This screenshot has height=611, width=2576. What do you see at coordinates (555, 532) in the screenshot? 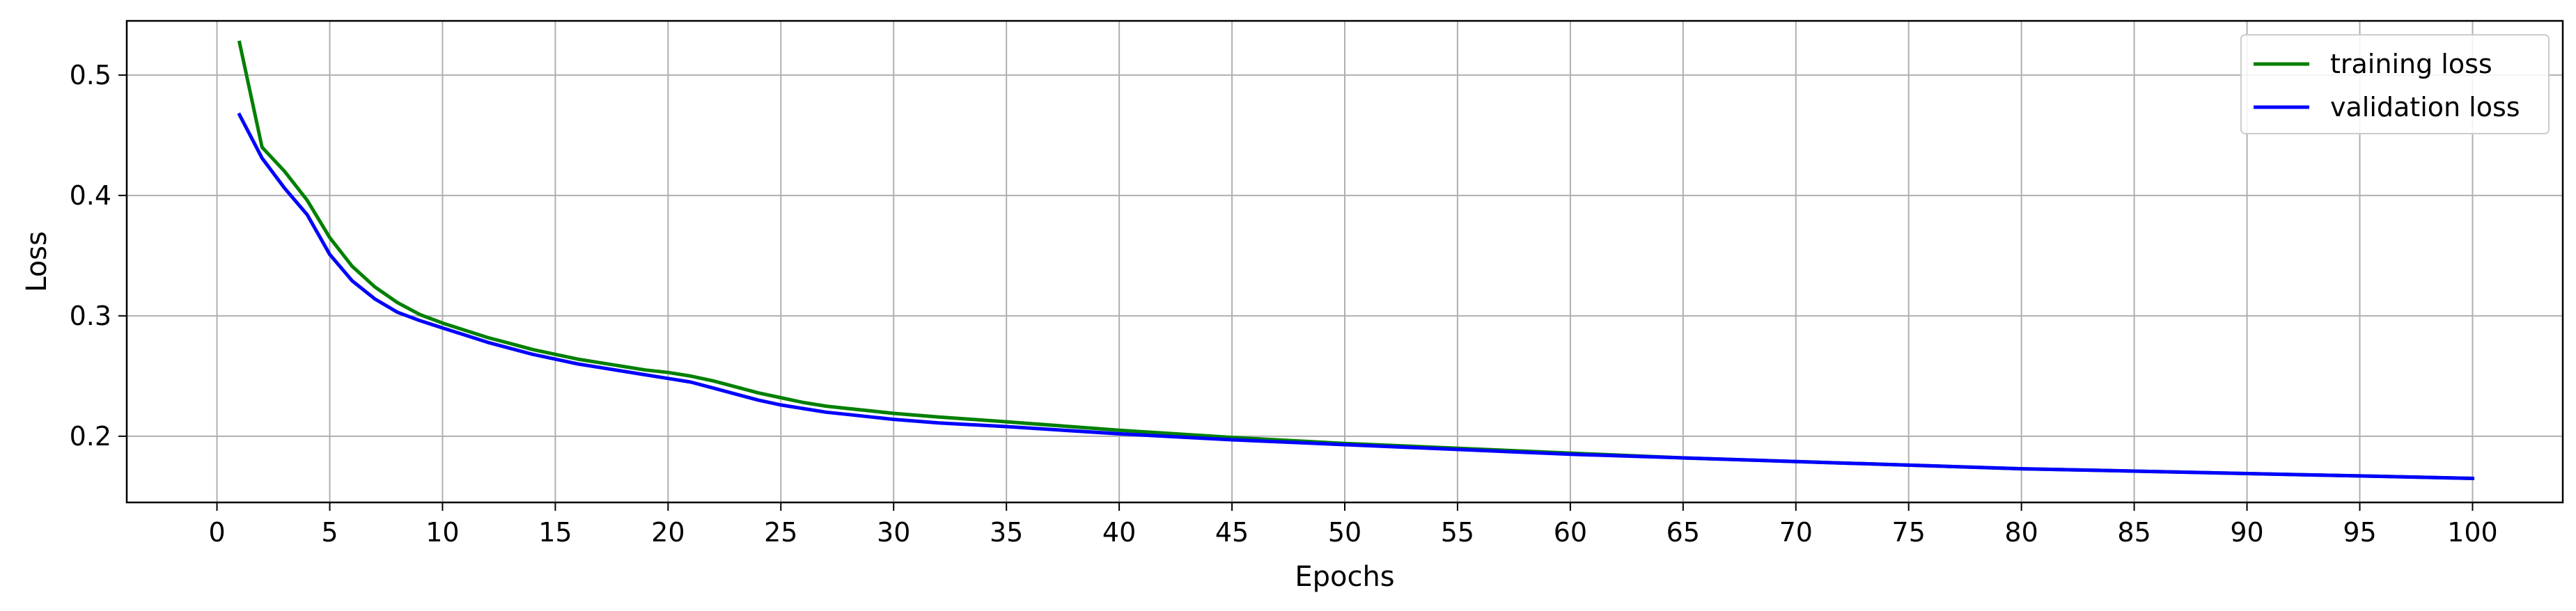
I see `x-tick-label: 15` at bounding box center [555, 532].